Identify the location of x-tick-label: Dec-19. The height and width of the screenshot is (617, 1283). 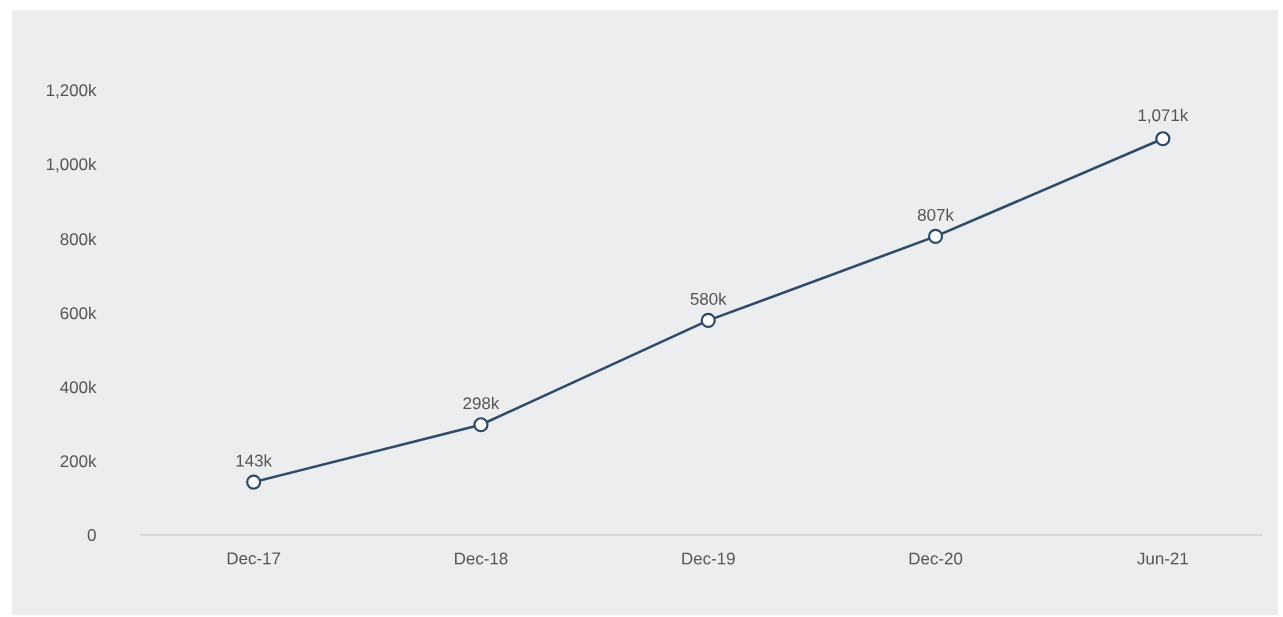
(708, 558).